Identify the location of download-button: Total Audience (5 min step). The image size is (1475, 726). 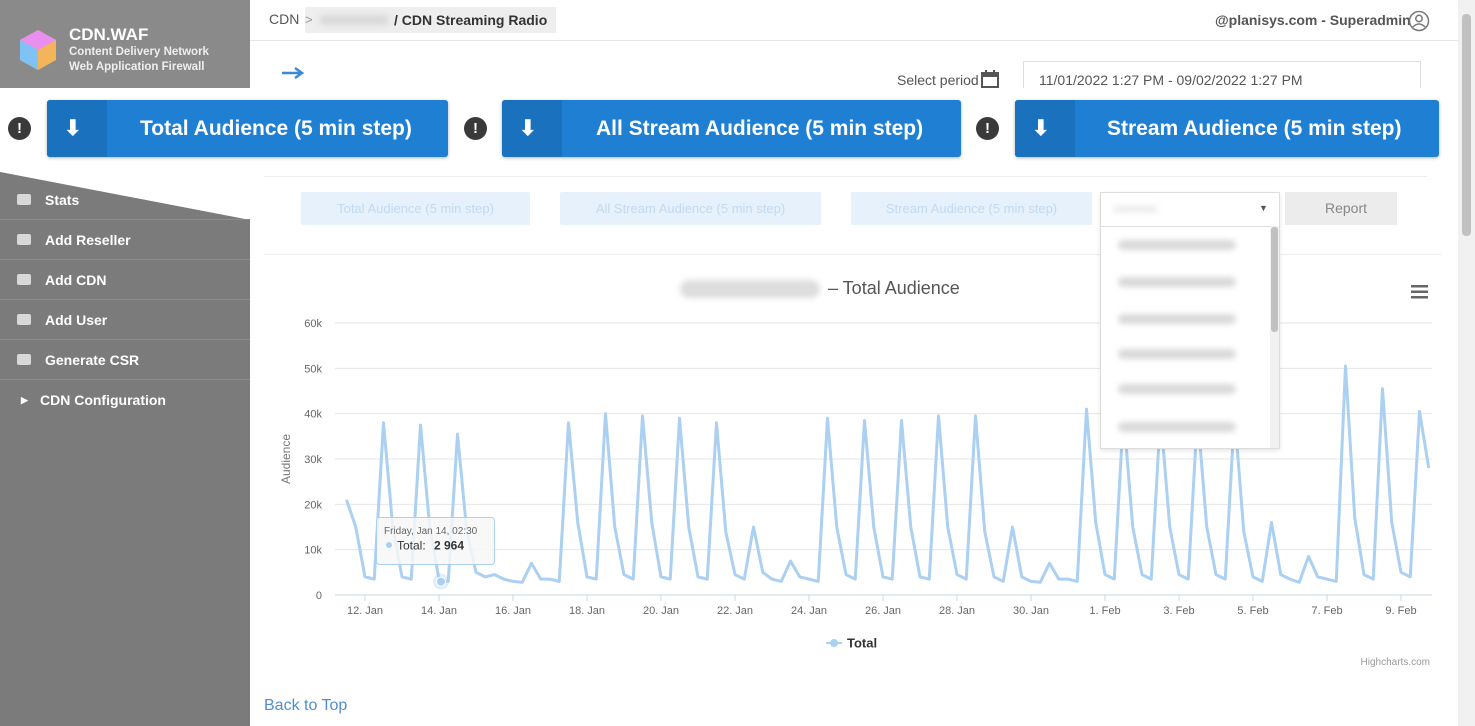
(415, 208).